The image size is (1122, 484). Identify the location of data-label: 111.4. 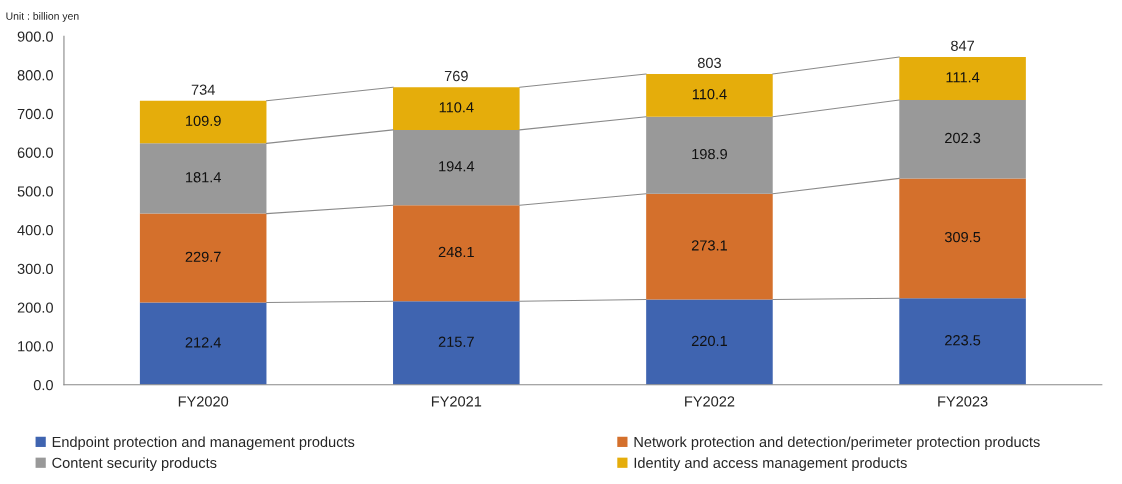
(963, 77).